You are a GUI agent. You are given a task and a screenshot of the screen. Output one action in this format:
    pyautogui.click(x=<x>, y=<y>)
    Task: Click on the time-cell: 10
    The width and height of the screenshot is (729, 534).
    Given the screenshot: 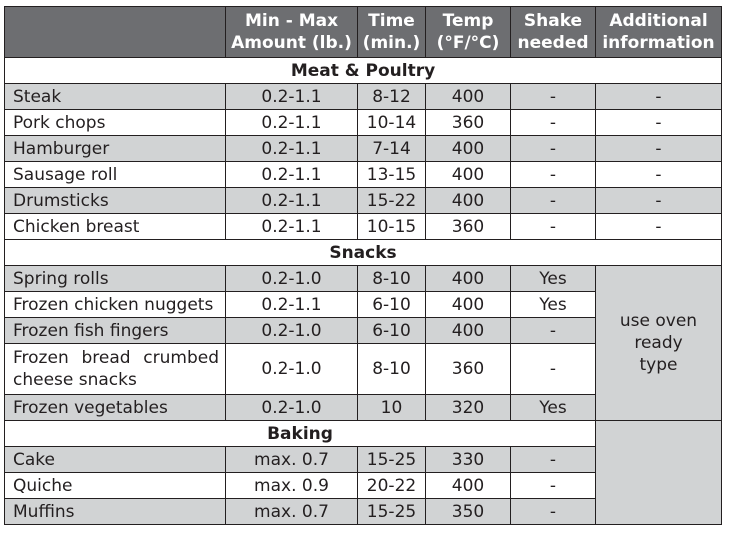 What is the action you would take?
    pyautogui.click(x=391, y=407)
    